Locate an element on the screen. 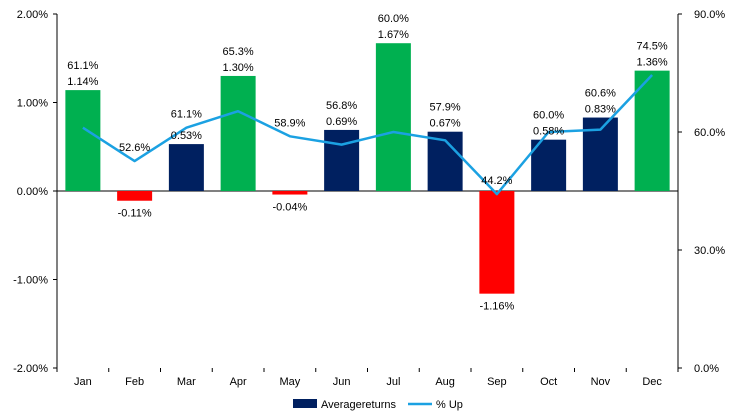 The height and width of the screenshot is (418, 733). bar-value-label: 1.14% is located at coordinates (82, 82).